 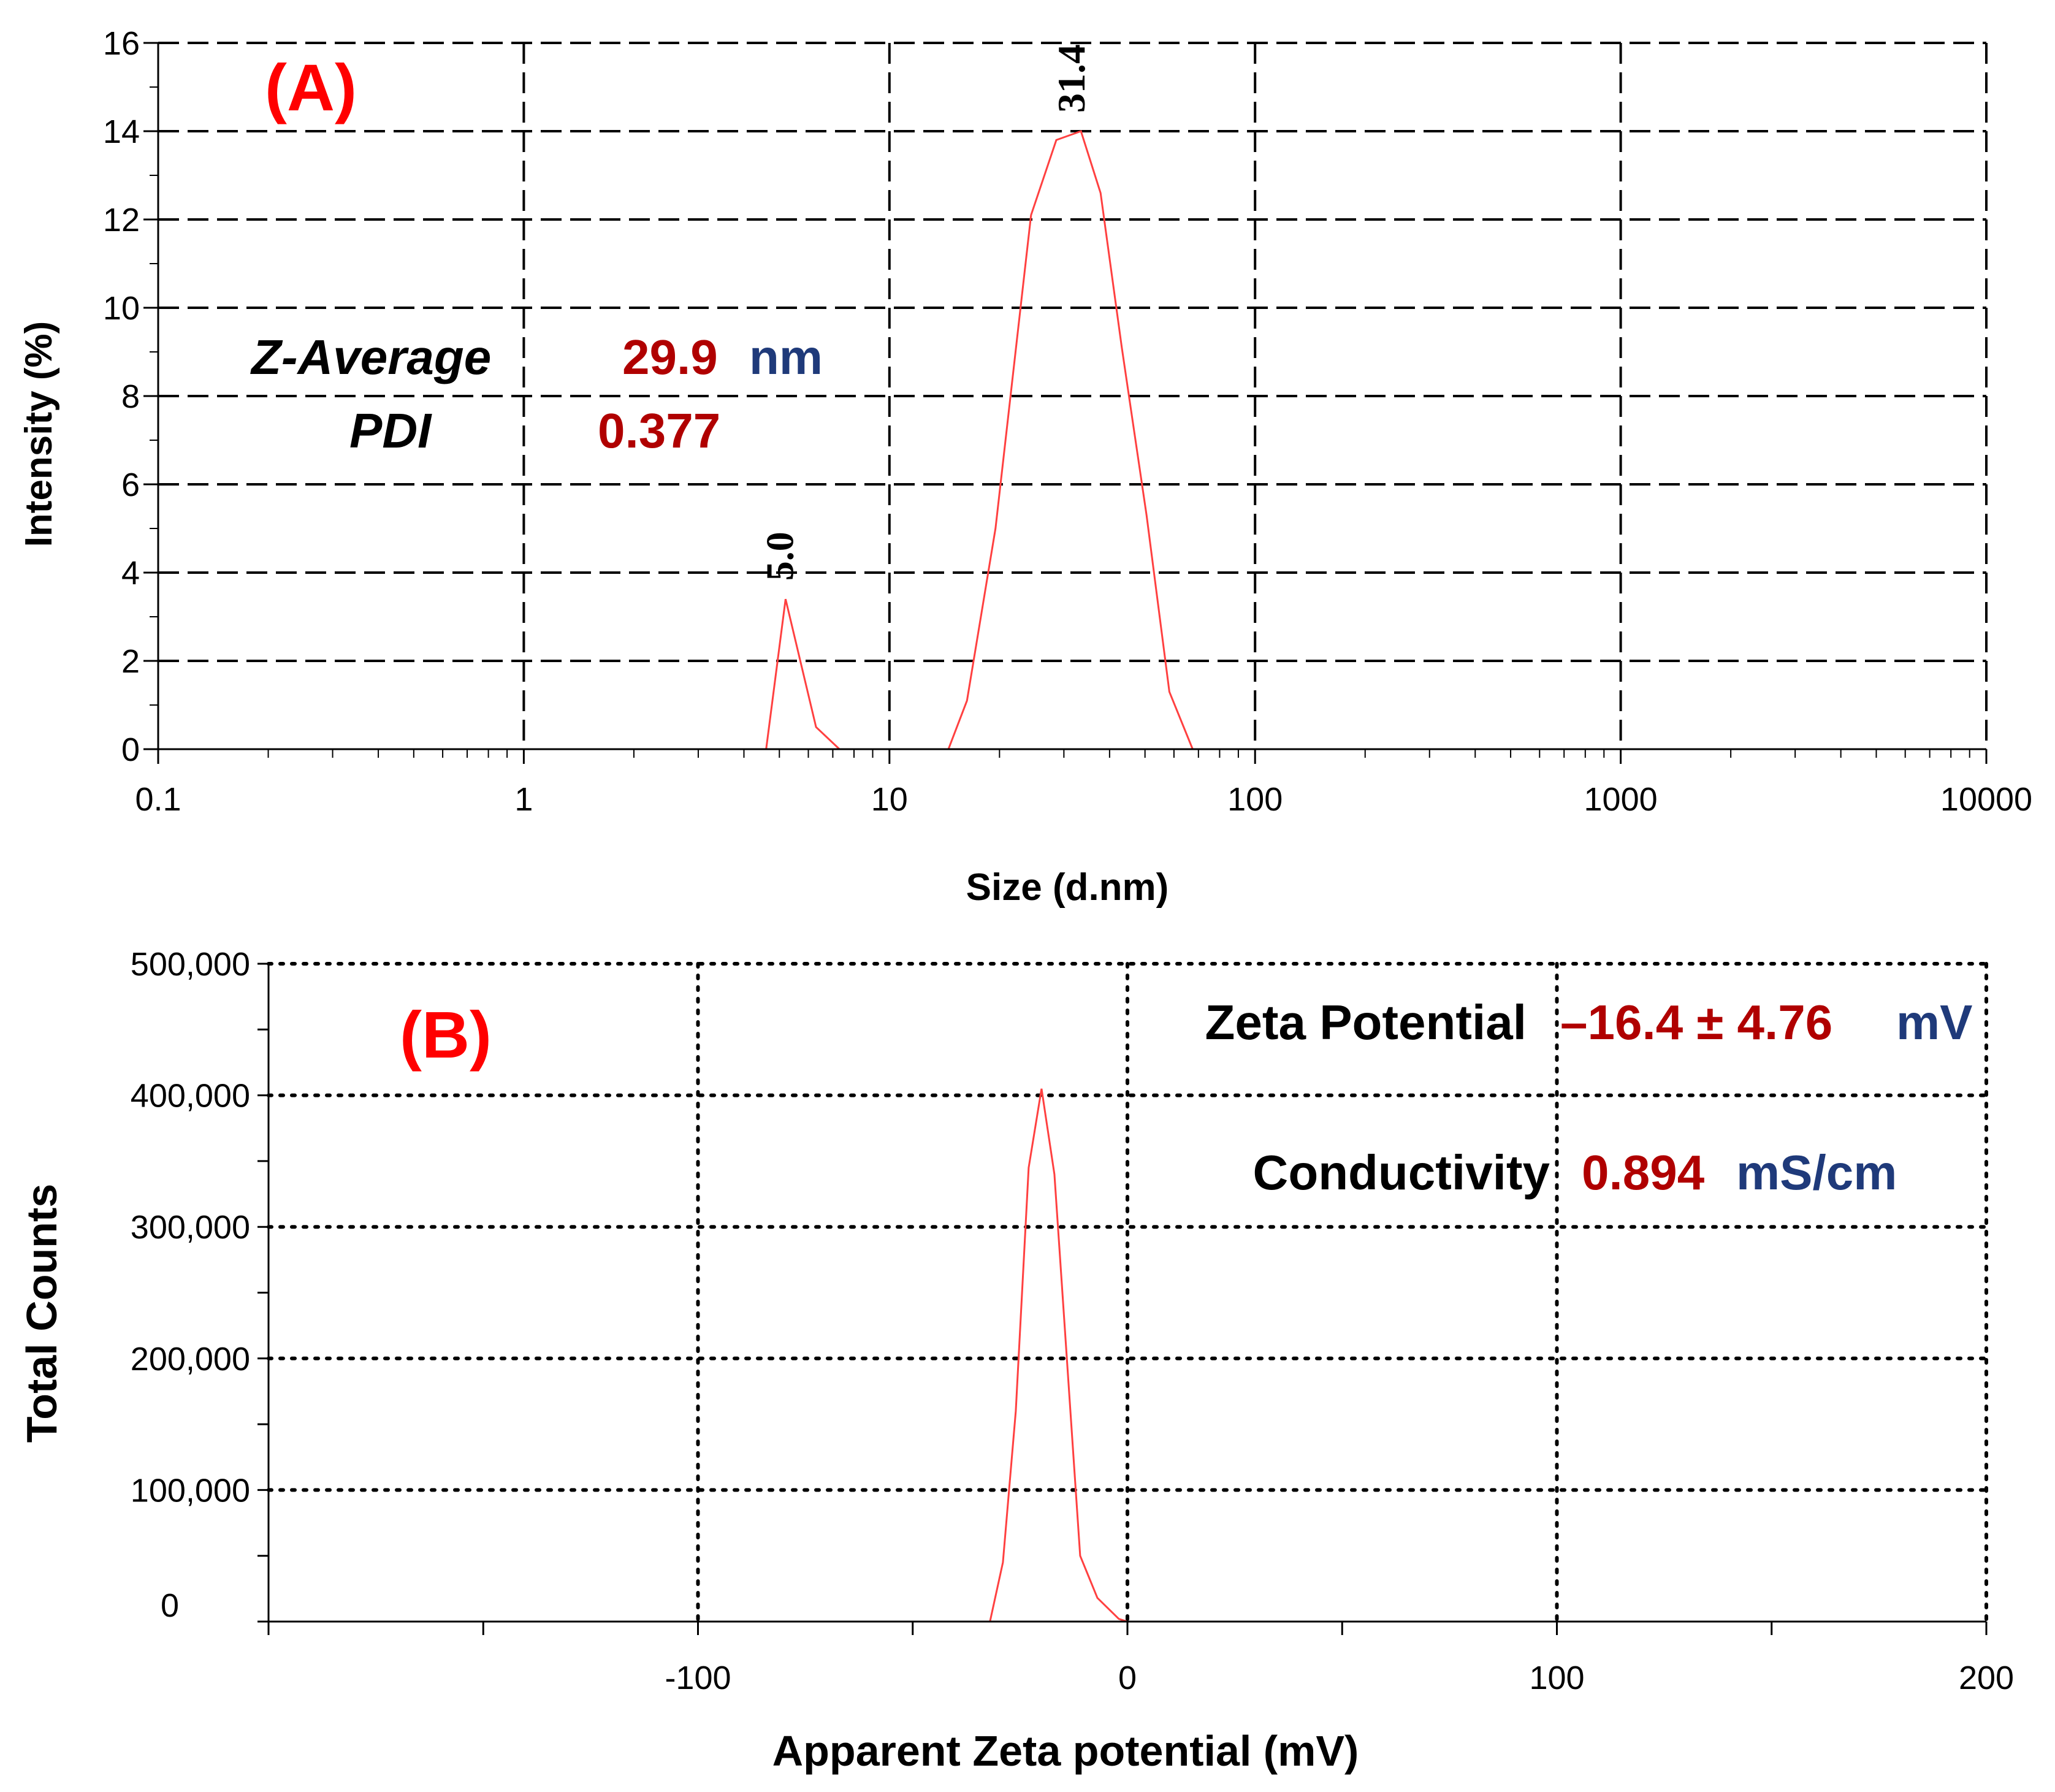 I want to click on panel-a-x-tick-label: 10, so click(x=889, y=799).